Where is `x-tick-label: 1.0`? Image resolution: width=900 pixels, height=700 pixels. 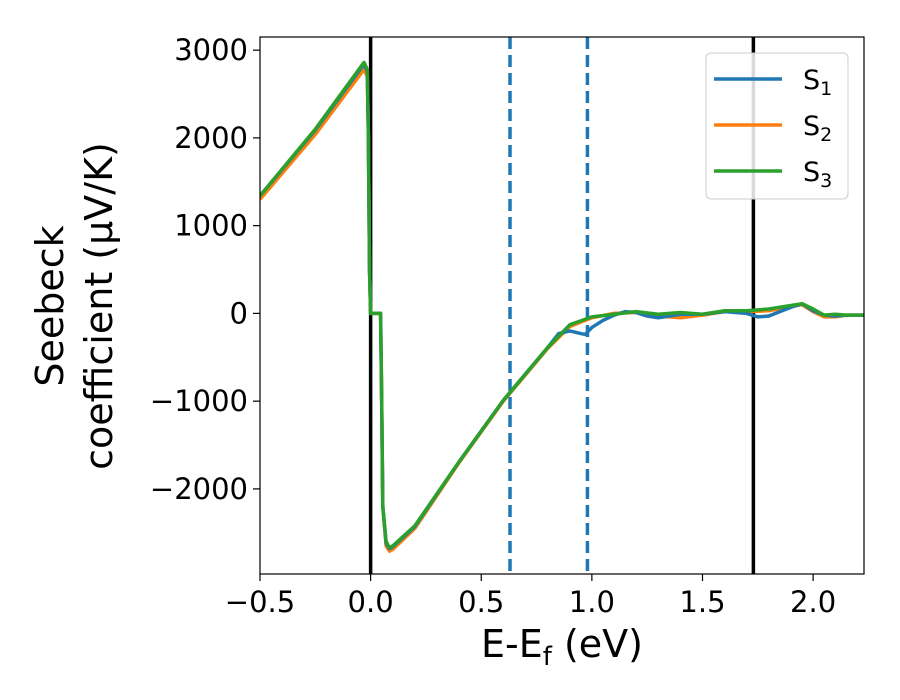 x-tick-label: 1.0 is located at coordinates (592, 602).